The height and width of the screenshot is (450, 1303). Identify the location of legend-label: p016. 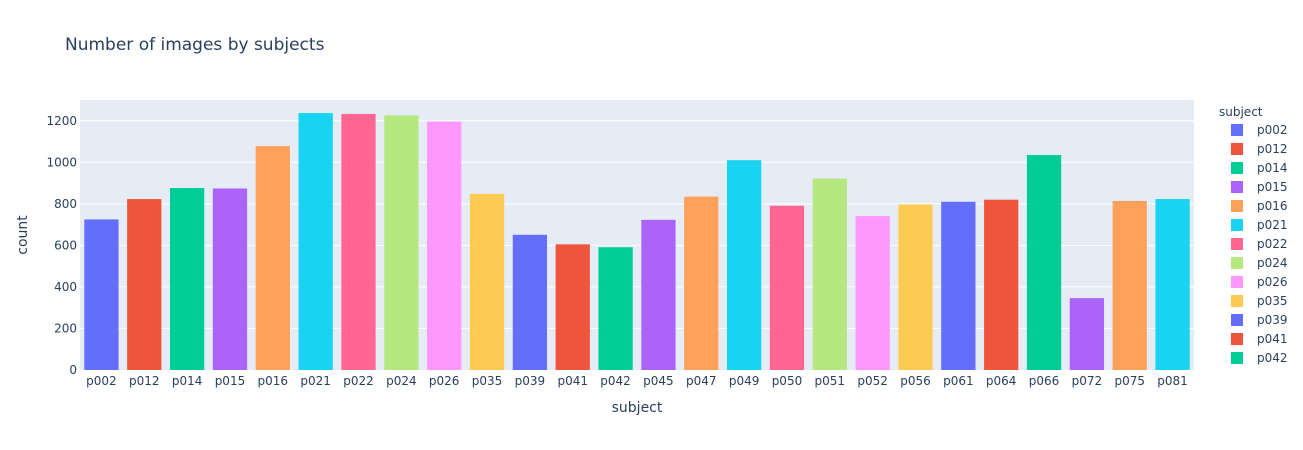
(1272, 206).